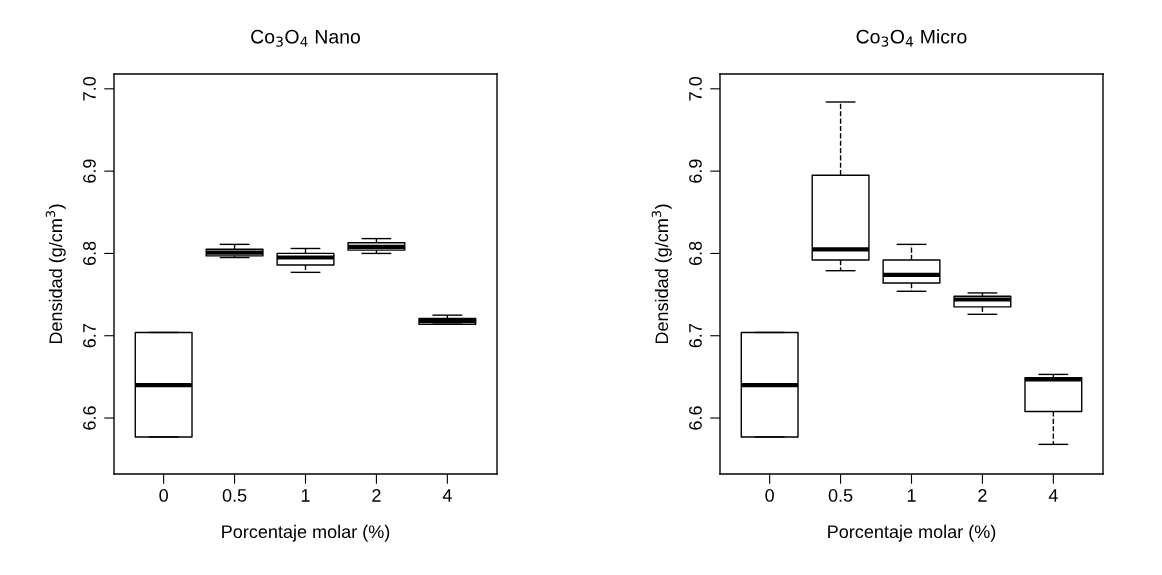 The height and width of the screenshot is (575, 1162). Describe the element at coordinates (911, 38) in the screenshot. I see `chart-title: Co$_{3}$O$_{4}$ Micro` at that location.